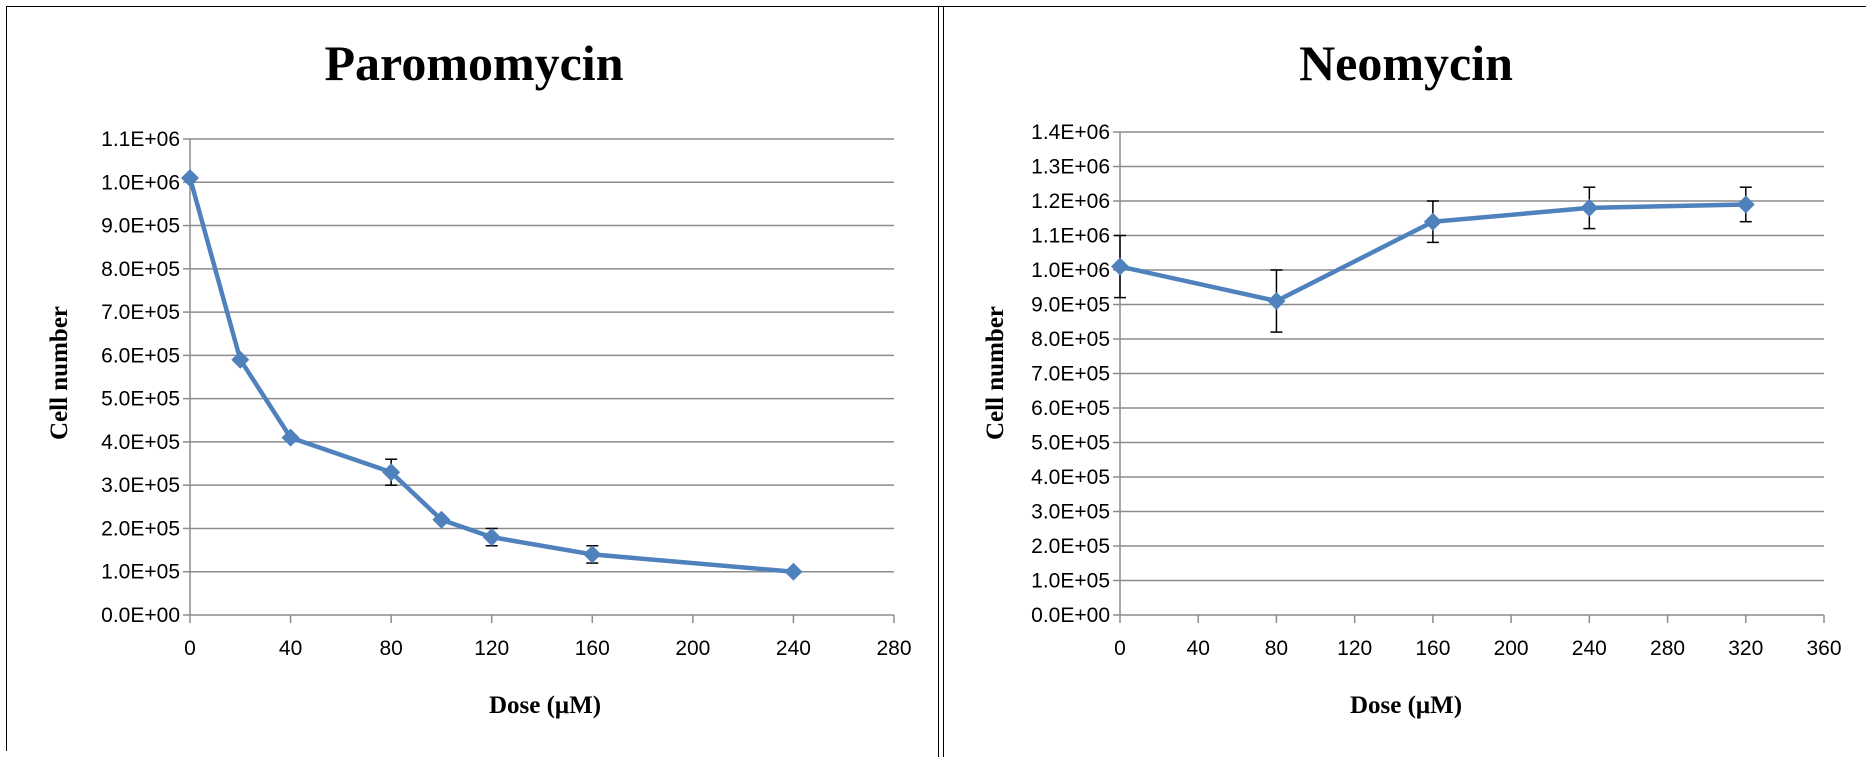 The width and height of the screenshot is (1872, 757). I want to click on y-tick-label: 1.2E+06, so click(1070, 201).